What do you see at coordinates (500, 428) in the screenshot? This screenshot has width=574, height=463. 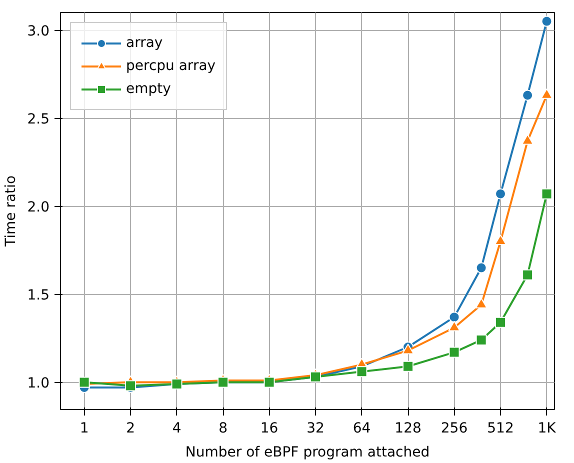 I see `x-tick-label: 512` at bounding box center [500, 428].